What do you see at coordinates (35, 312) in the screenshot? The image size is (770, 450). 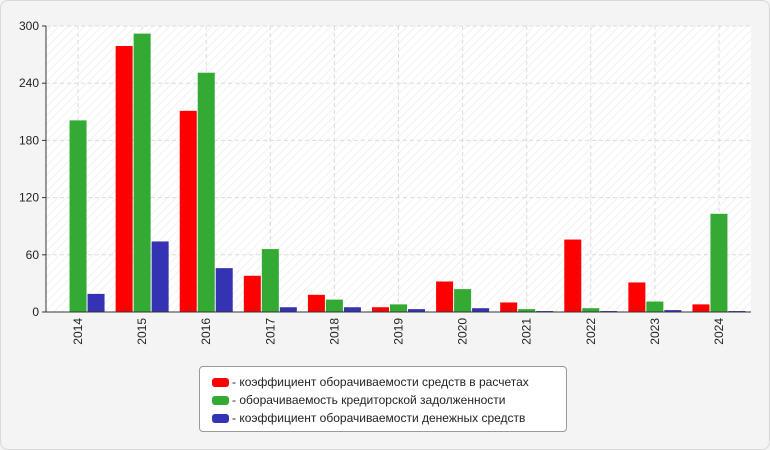 I see `y-tick-label: 0` at bounding box center [35, 312].